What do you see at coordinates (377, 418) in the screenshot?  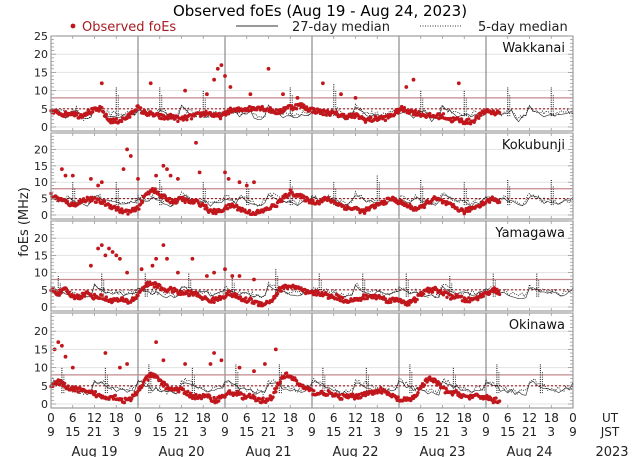 I see `x-tick-ut: 18` at bounding box center [377, 418].